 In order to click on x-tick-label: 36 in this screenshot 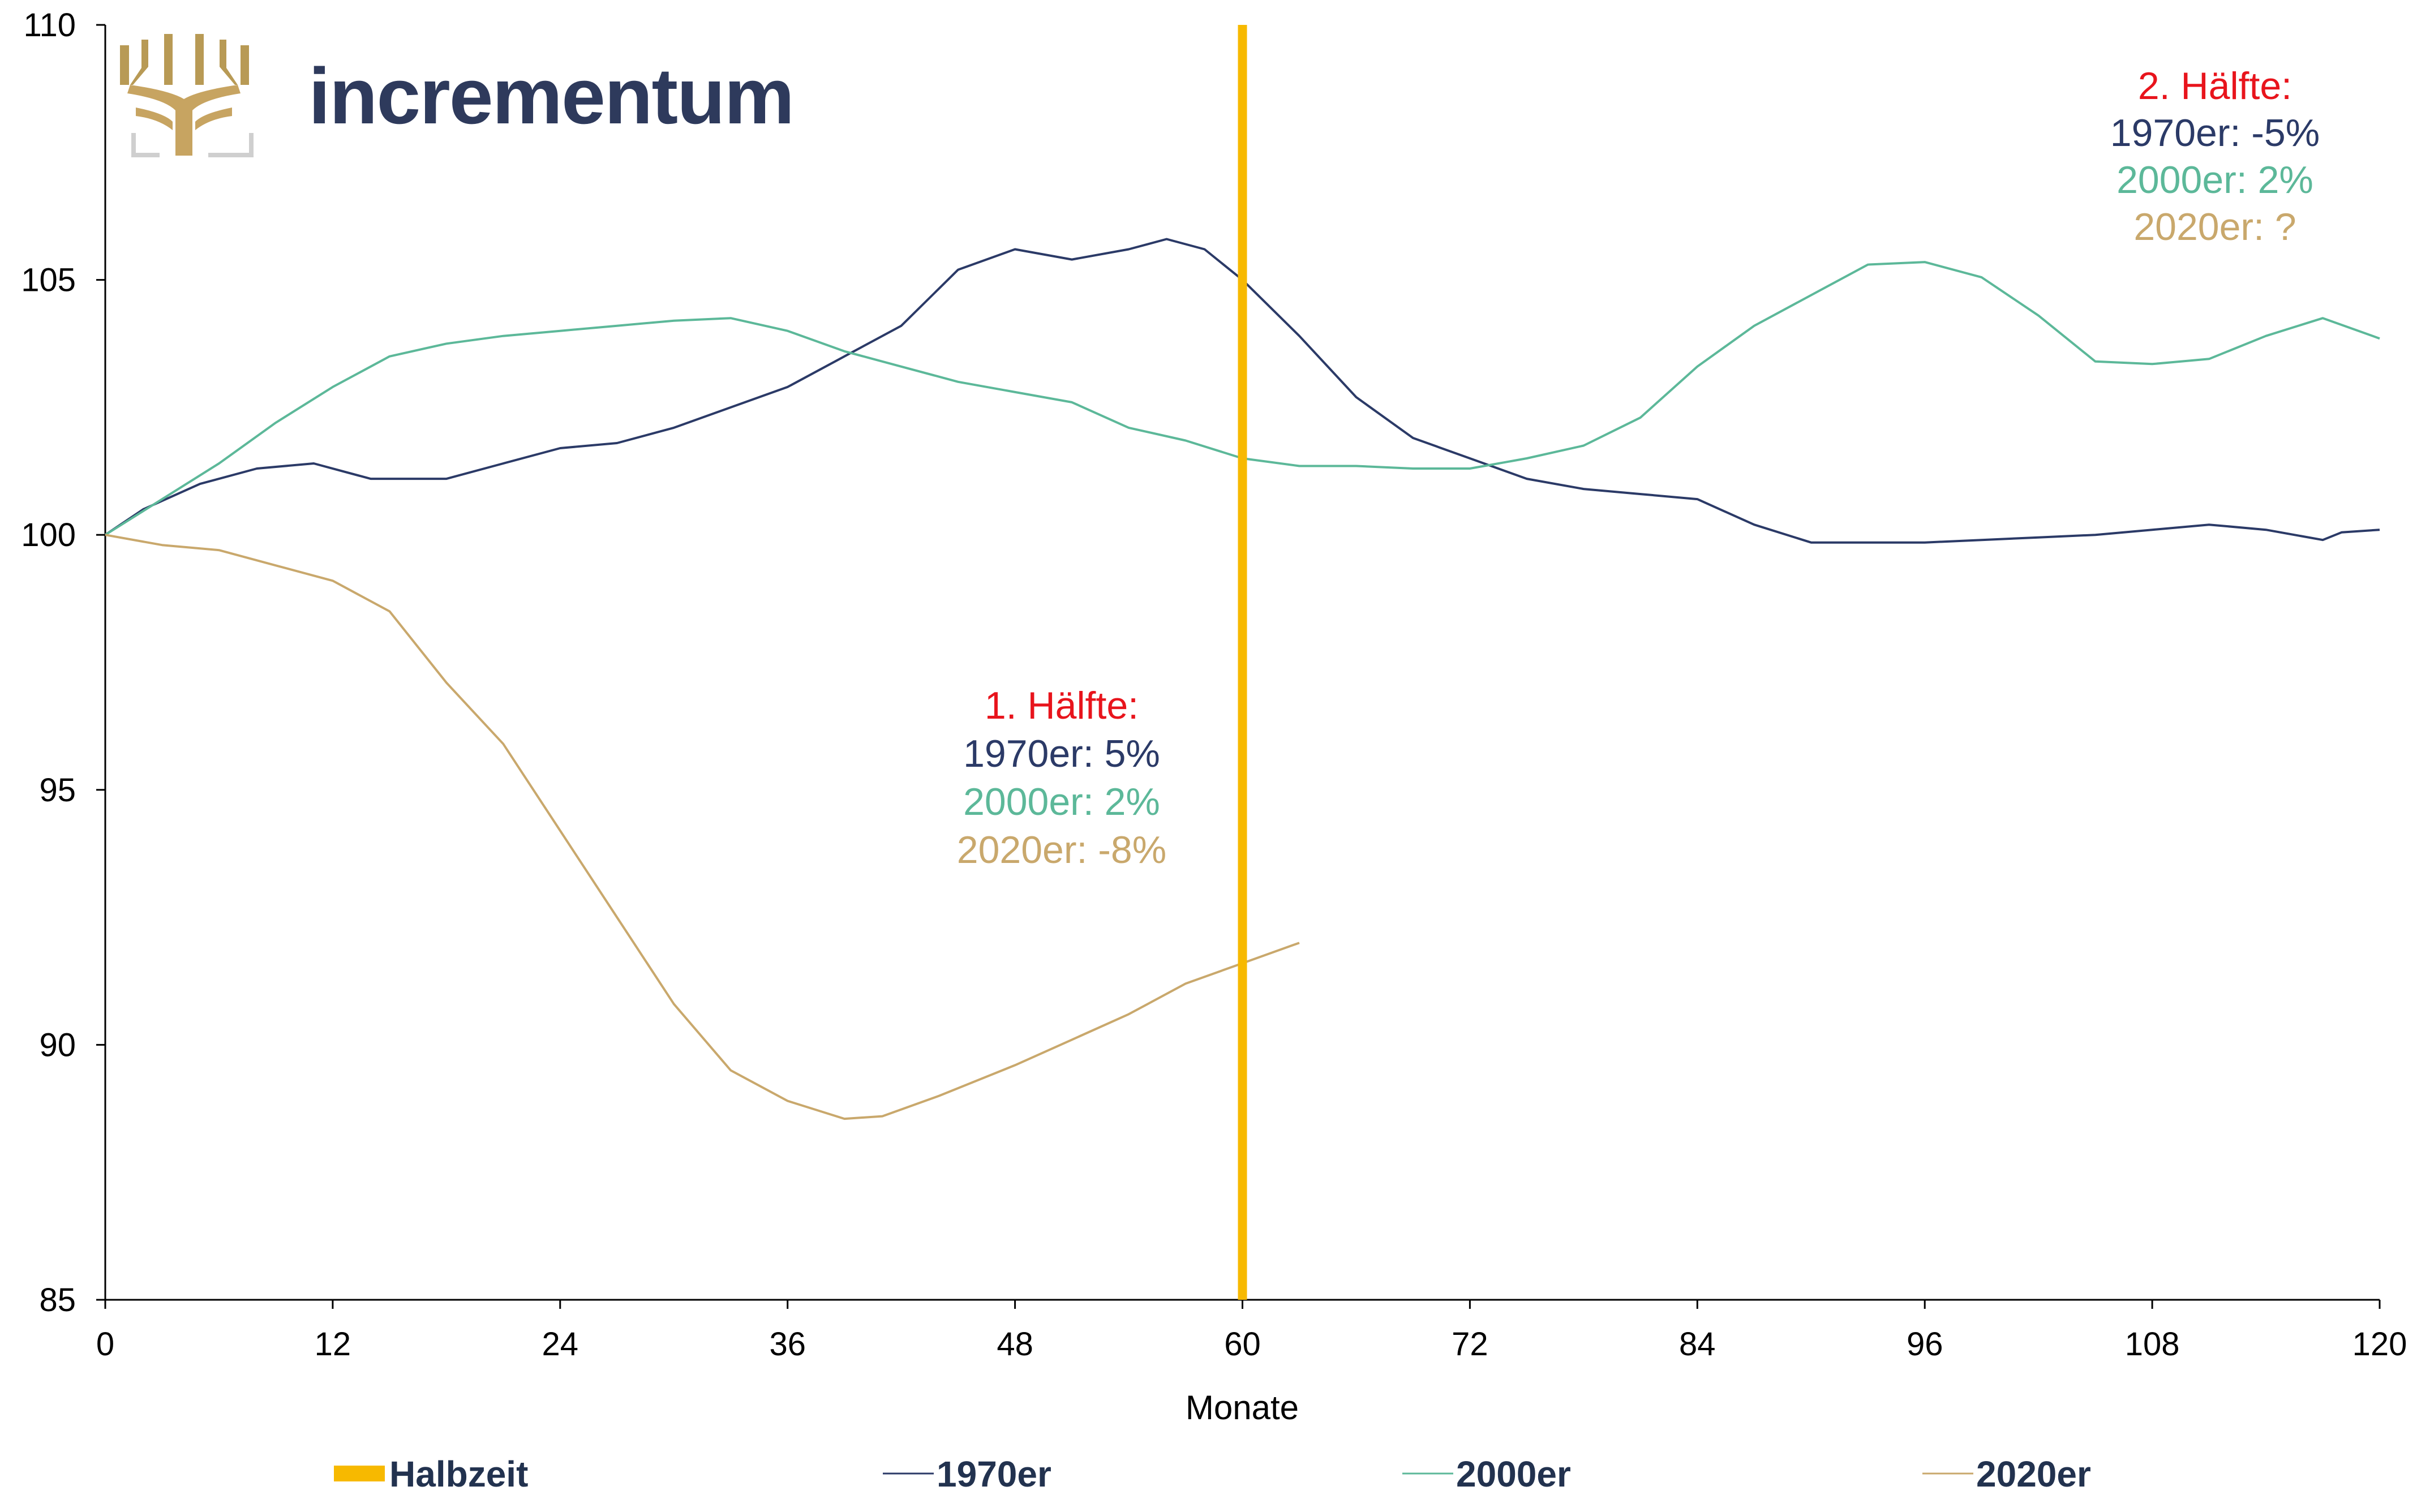, I will do `click(787, 1344)`.